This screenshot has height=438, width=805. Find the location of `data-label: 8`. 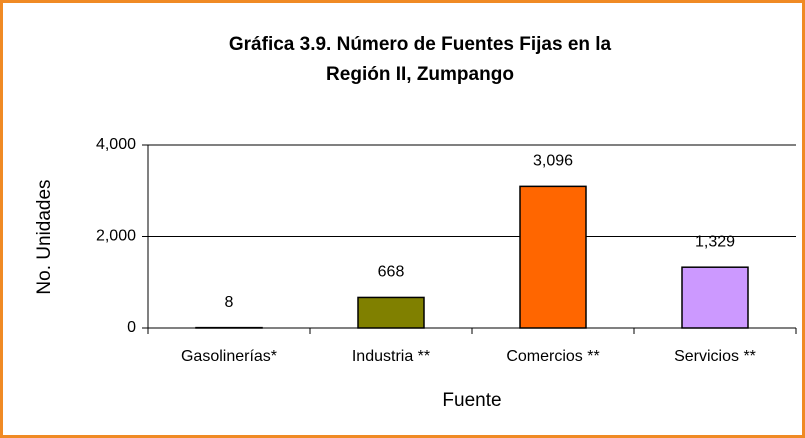

data-label: 8 is located at coordinates (229, 302).